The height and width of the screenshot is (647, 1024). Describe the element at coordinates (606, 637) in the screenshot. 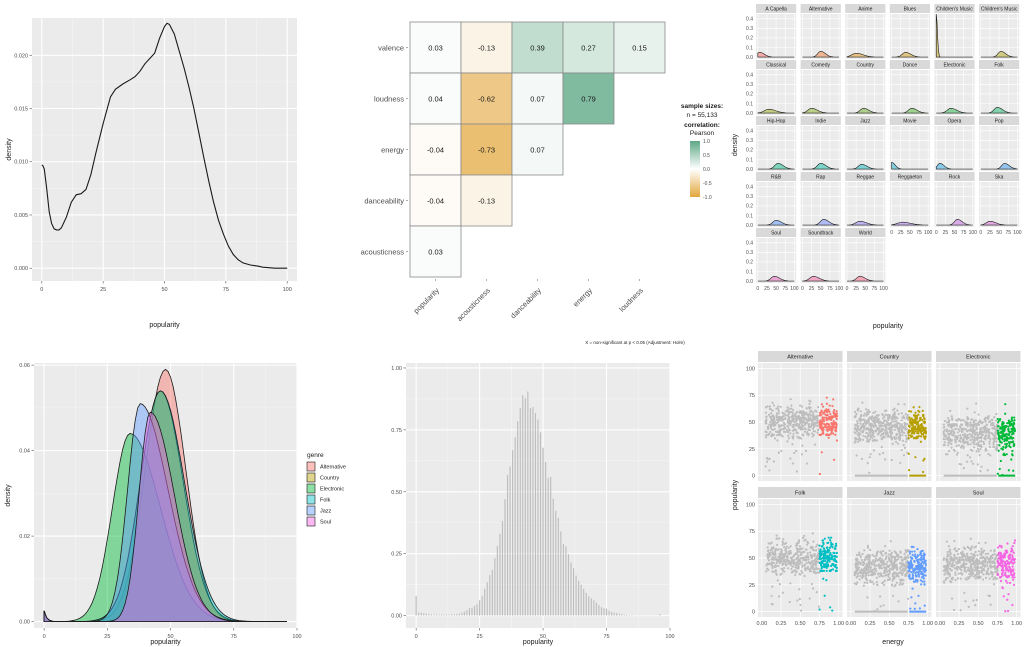

I see `x-tick-label: 75` at that location.